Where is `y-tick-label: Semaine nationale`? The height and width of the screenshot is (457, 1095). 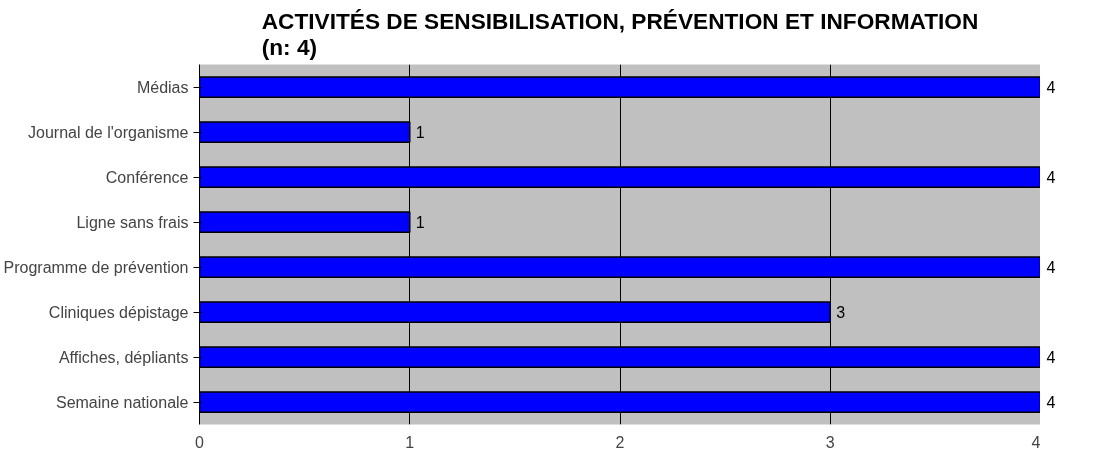
y-tick-label: Semaine nationale is located at coordinates (122, 402).